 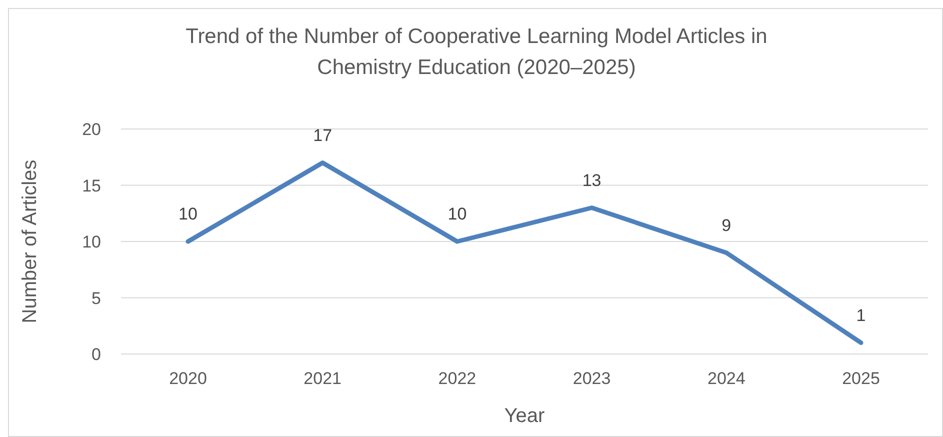 I want to click on x-tick-label: 2021, so click(x=323, y=378).